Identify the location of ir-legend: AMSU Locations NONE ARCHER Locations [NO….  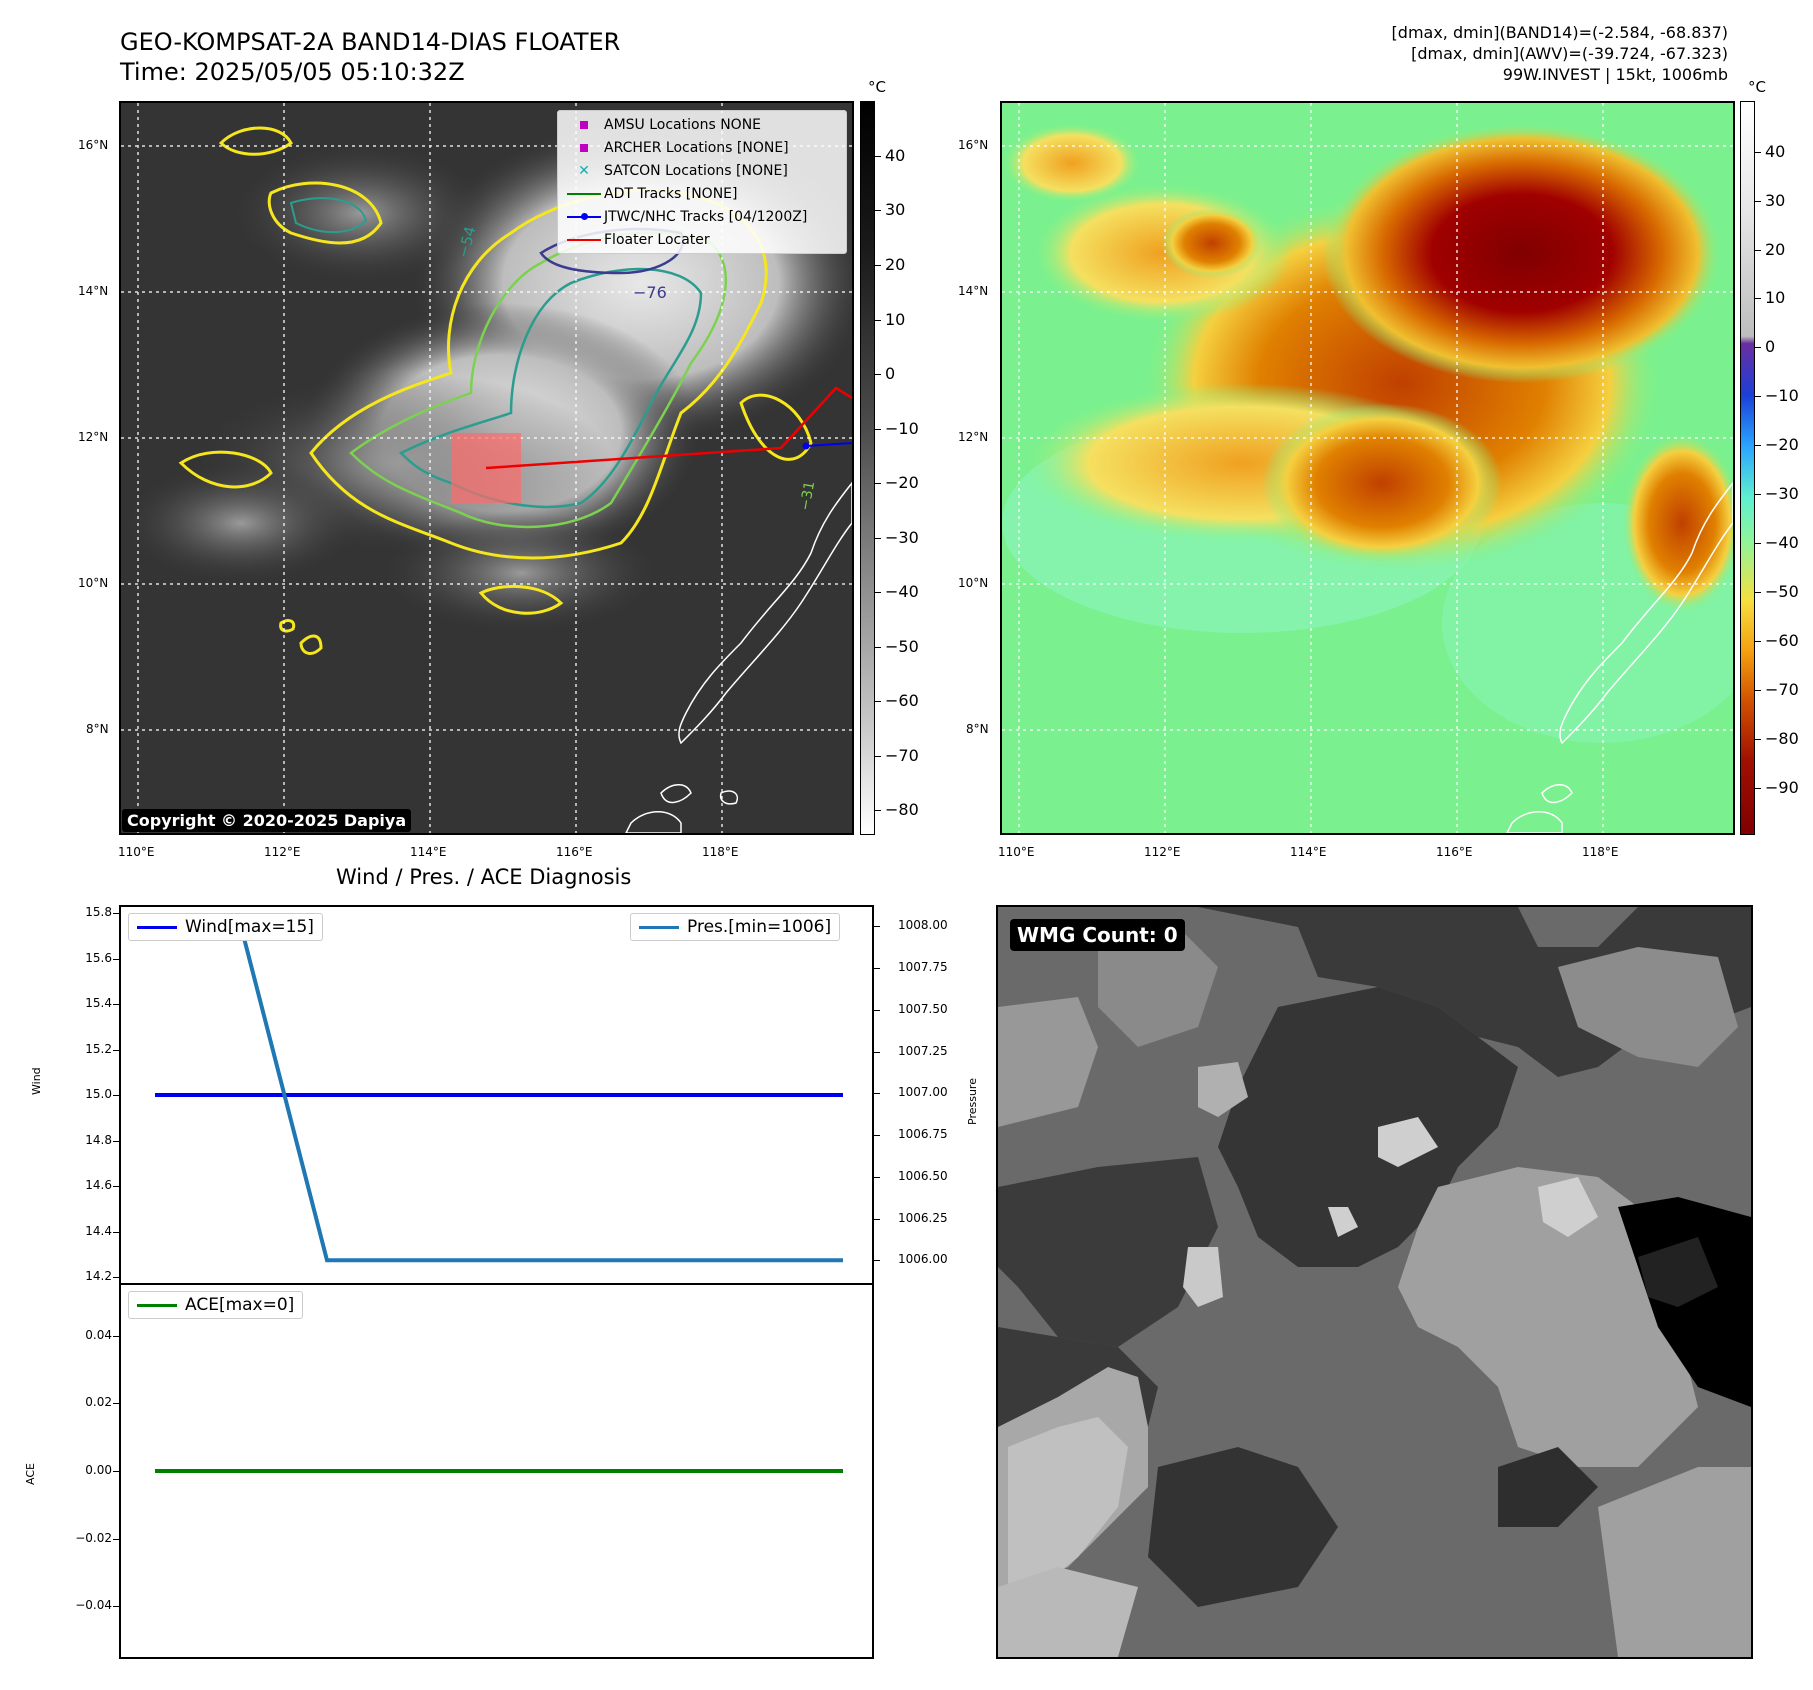
(702, 182).